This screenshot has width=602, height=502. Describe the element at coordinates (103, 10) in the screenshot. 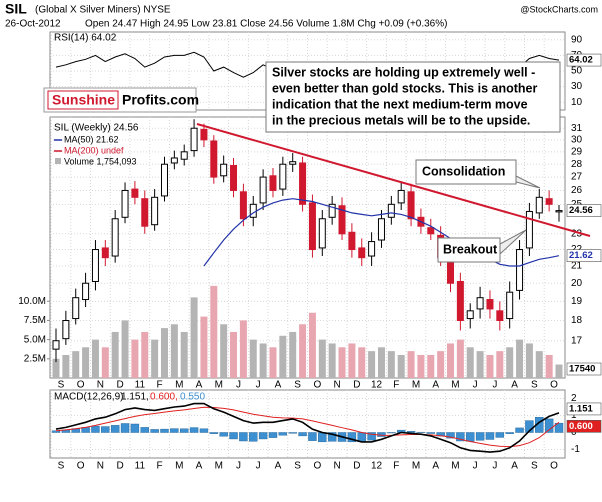

I see `subtitle: (Global X Silver Miners) NYSE` at that location.